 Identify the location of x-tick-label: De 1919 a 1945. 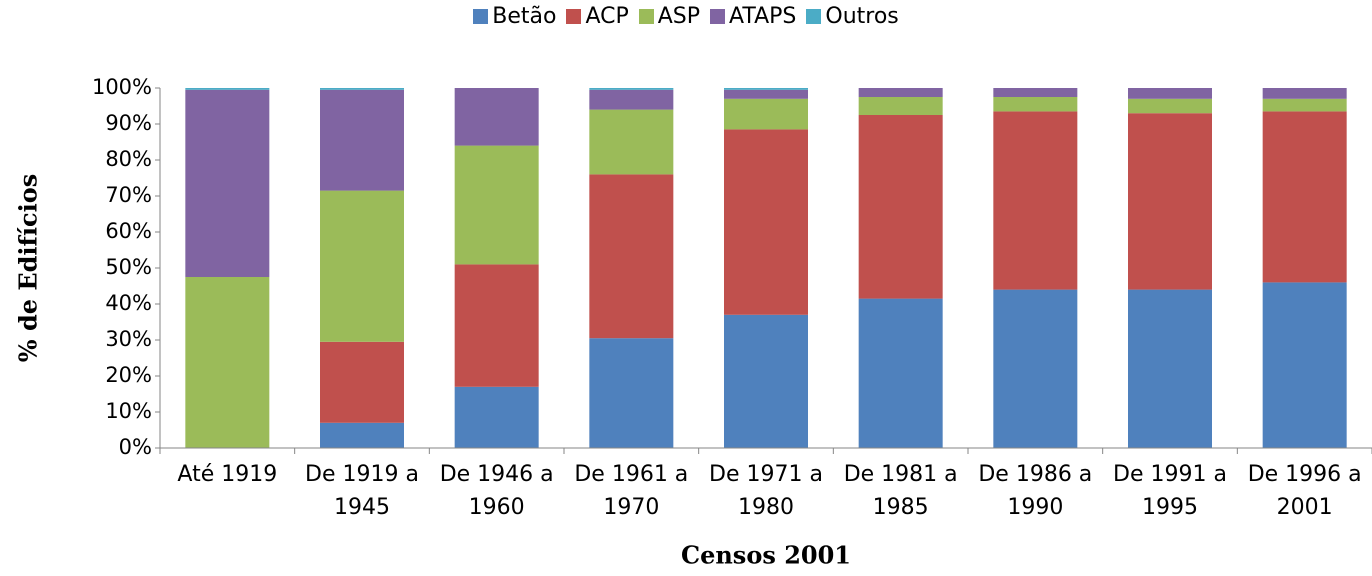
(362, 491).